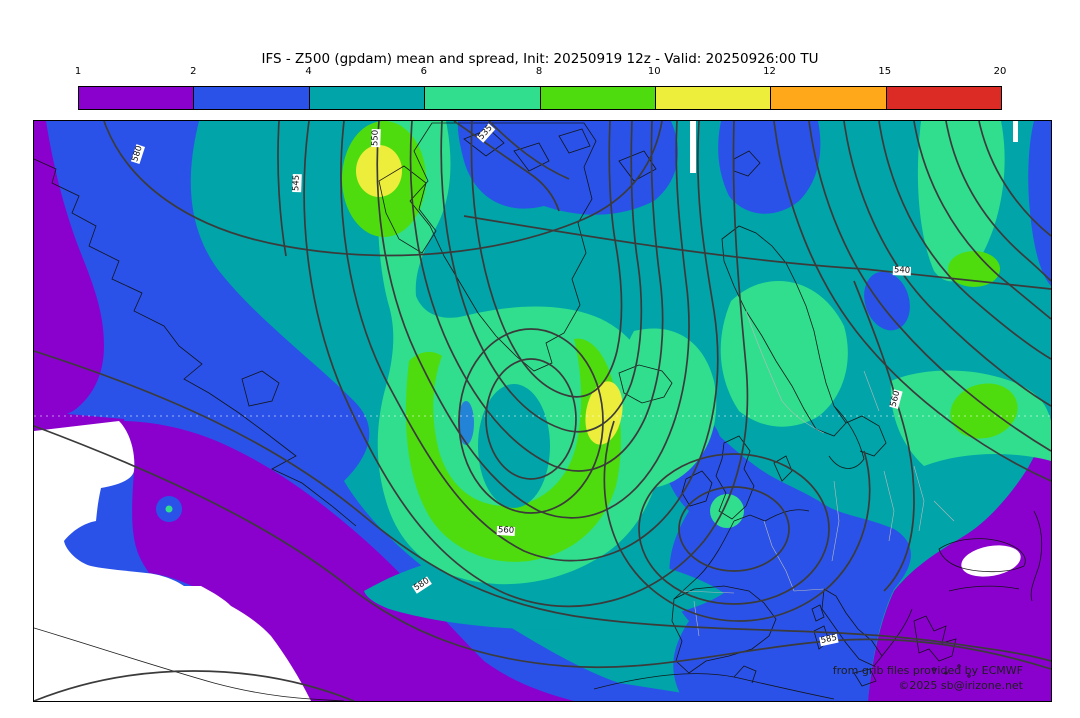  What do you see at coordinates (991, 561) in the screenshot?
I see `spread-below-1-turkey` at bounding box center [991, 561].